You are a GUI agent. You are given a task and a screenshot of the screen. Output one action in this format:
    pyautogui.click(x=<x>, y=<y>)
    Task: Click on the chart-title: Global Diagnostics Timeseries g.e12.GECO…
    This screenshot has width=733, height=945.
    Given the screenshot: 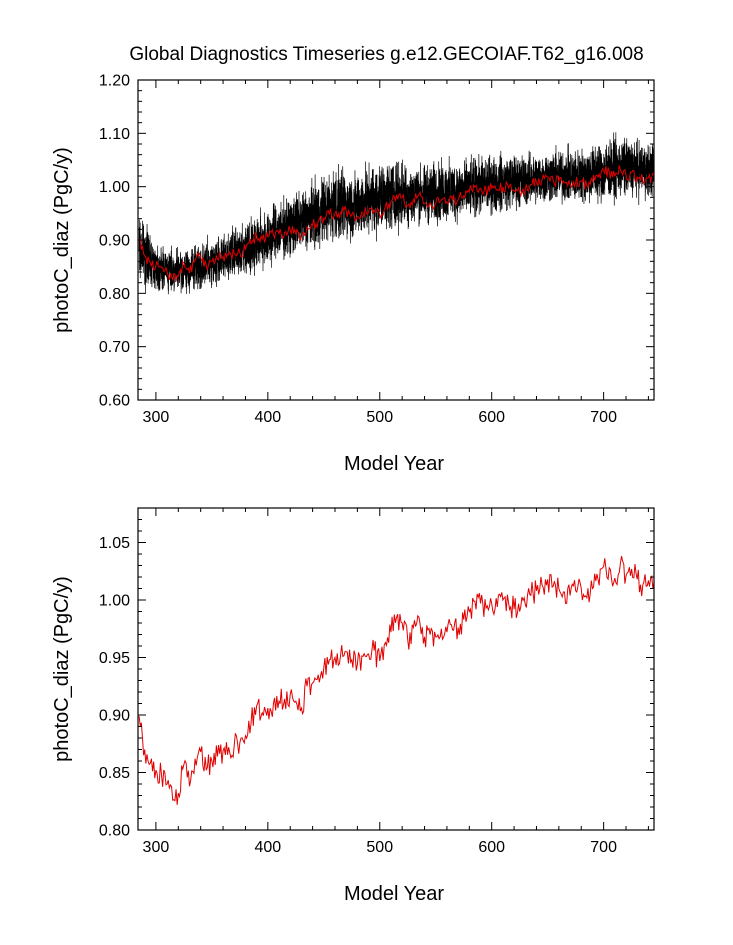 What is the action you would take?
    pyautogui.click(x=386, y=54)
    